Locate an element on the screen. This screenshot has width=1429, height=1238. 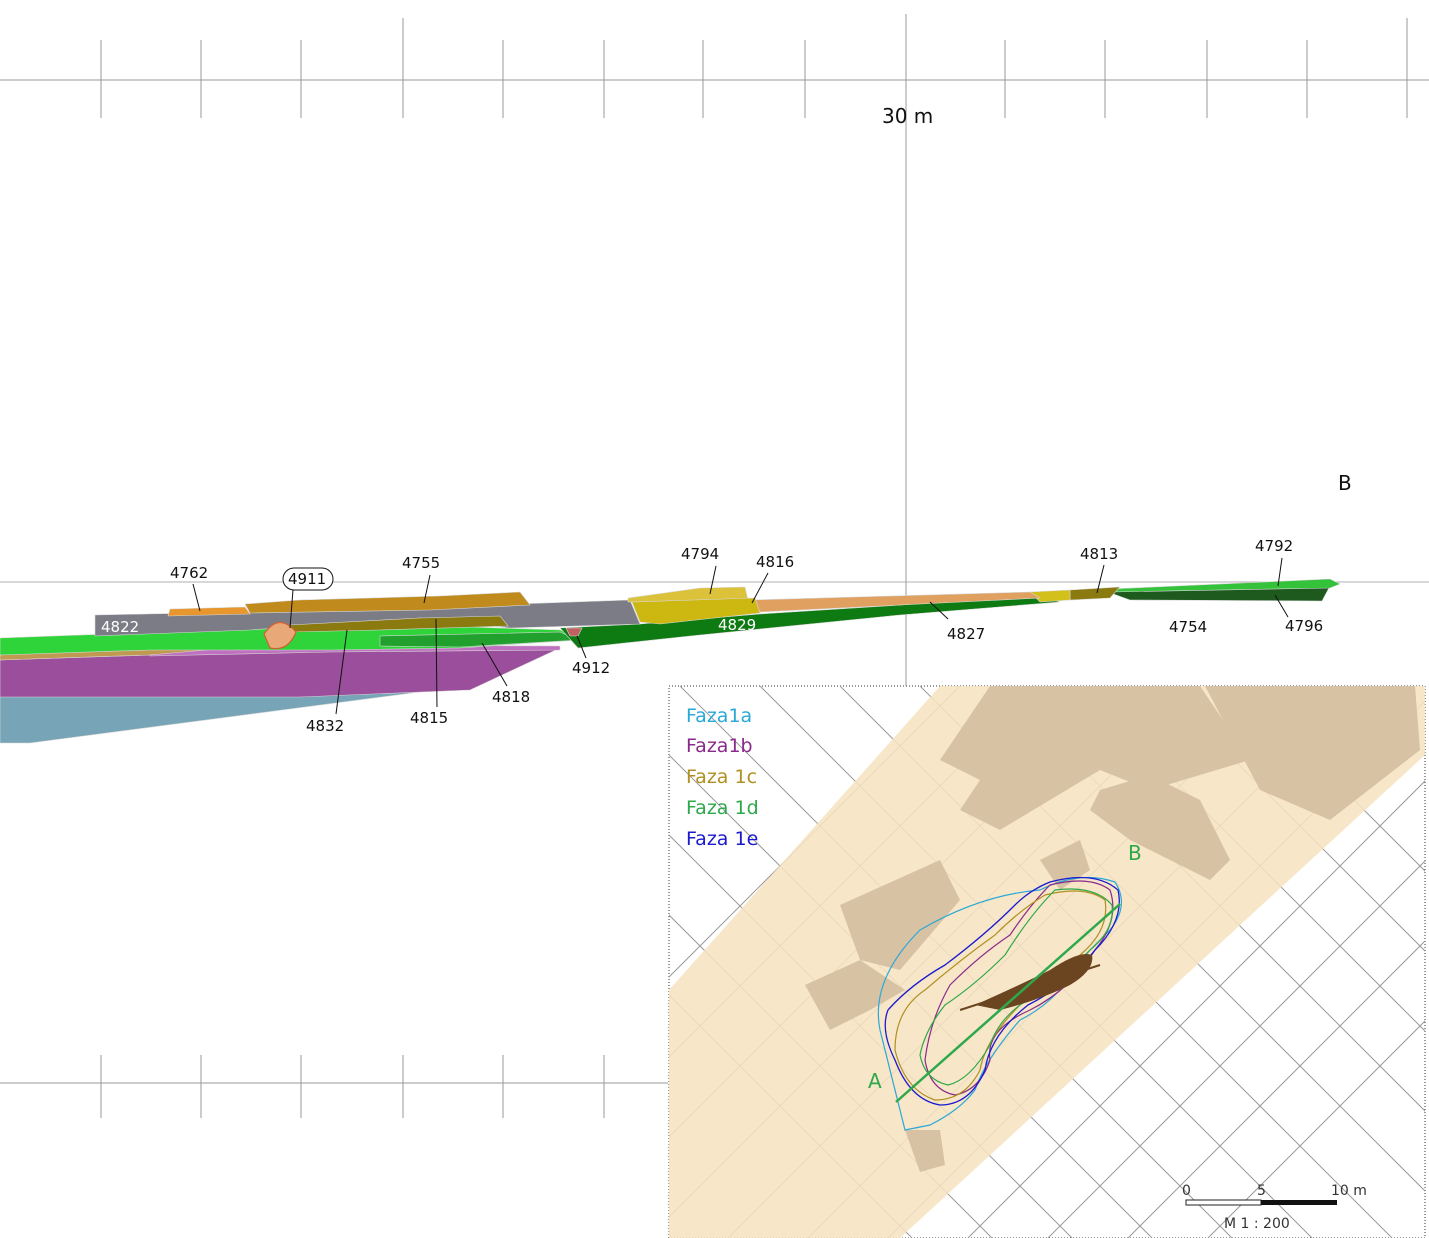
label-4832: 4832 is located at coordinates (325, 726).